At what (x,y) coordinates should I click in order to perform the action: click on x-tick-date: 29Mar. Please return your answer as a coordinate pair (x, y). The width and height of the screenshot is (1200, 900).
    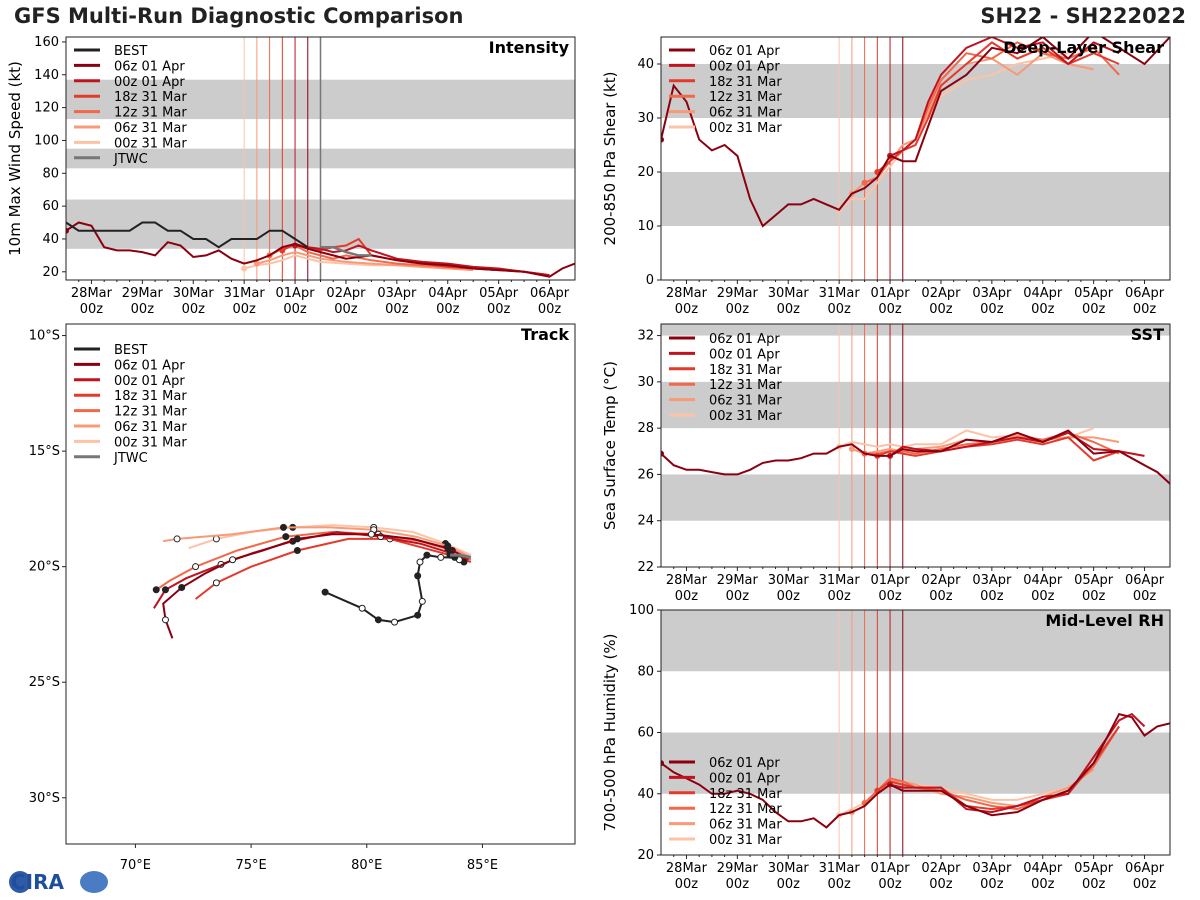
    Looking at the image, I should click on (143, 293).